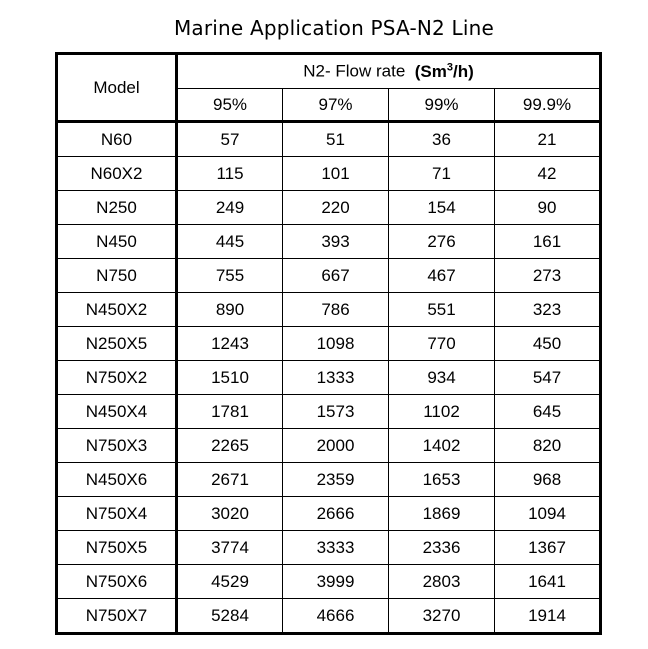  What do you see at coordinates (229, 139) in the screenshot?
I see `flow-value-cell: 57` at bounding box center [229, 139].